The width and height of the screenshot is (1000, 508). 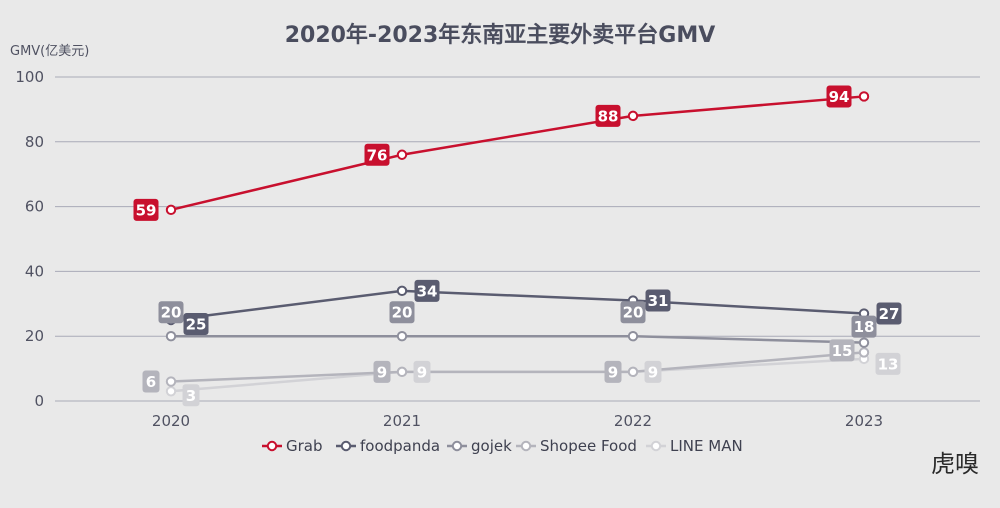 I want to click on y-tick-label: 60, so click(x=34, y=207).